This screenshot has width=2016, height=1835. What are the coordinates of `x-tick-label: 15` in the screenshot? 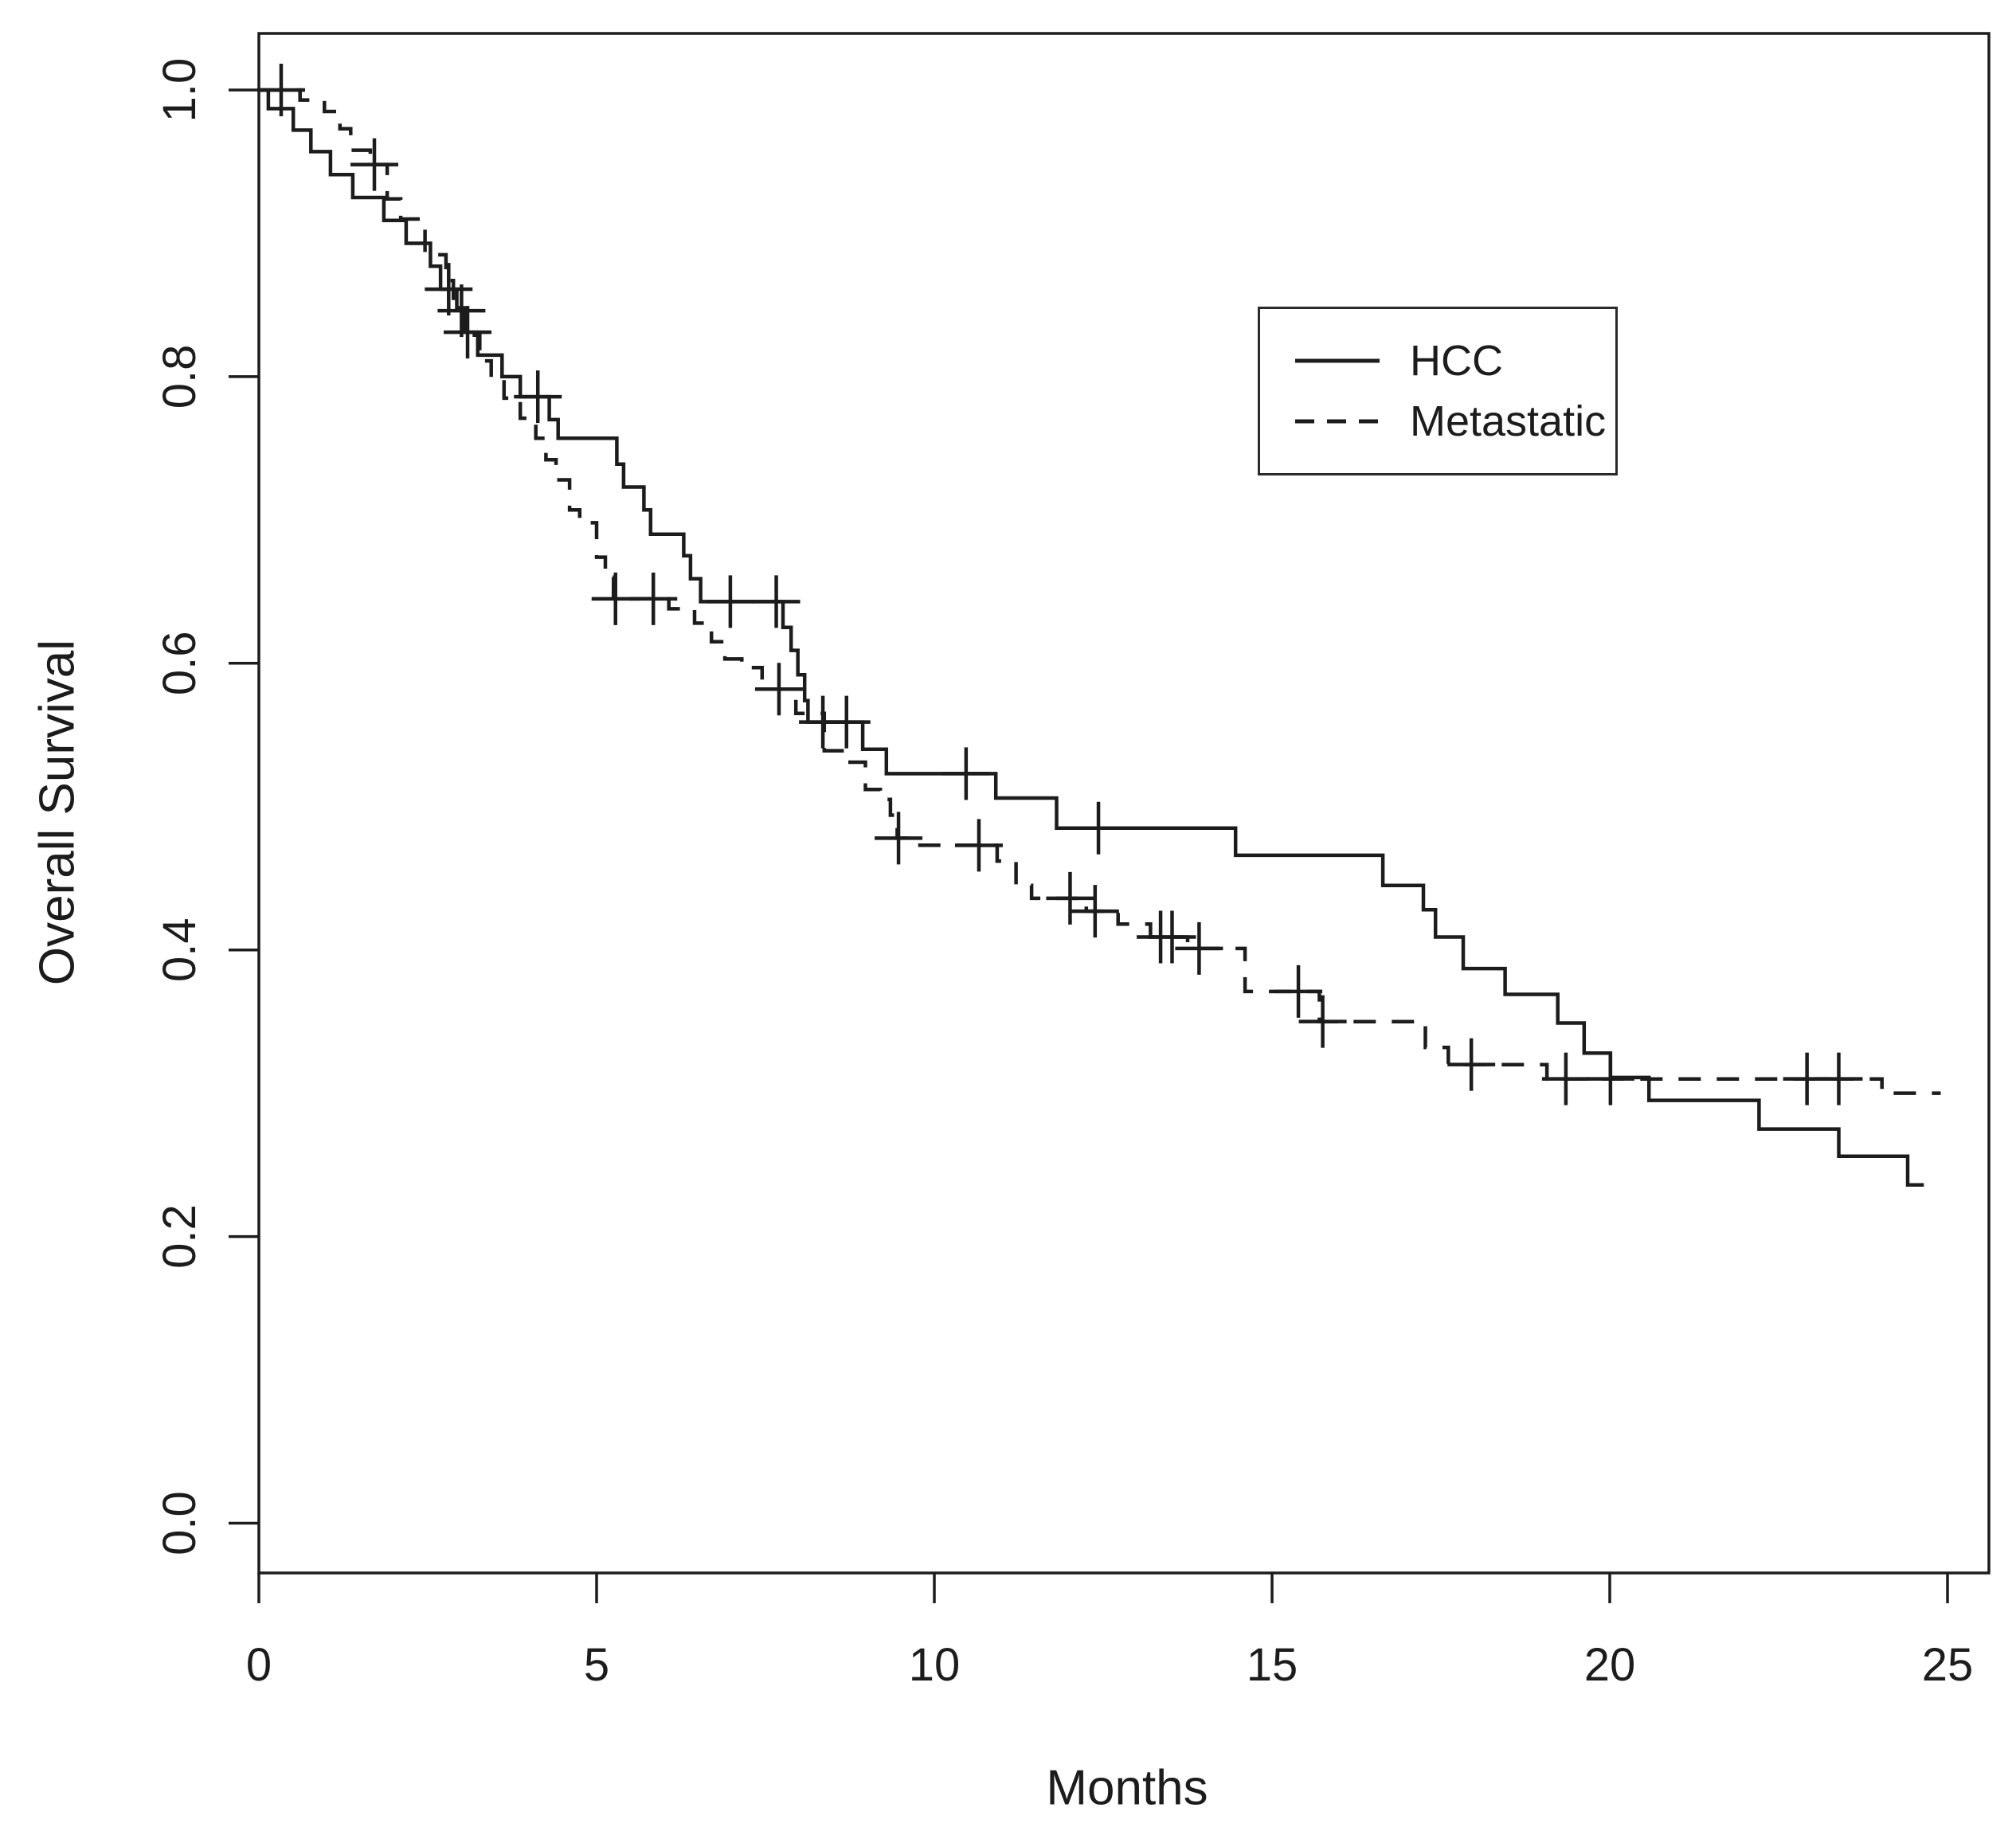 It's located at (1273, 1665).